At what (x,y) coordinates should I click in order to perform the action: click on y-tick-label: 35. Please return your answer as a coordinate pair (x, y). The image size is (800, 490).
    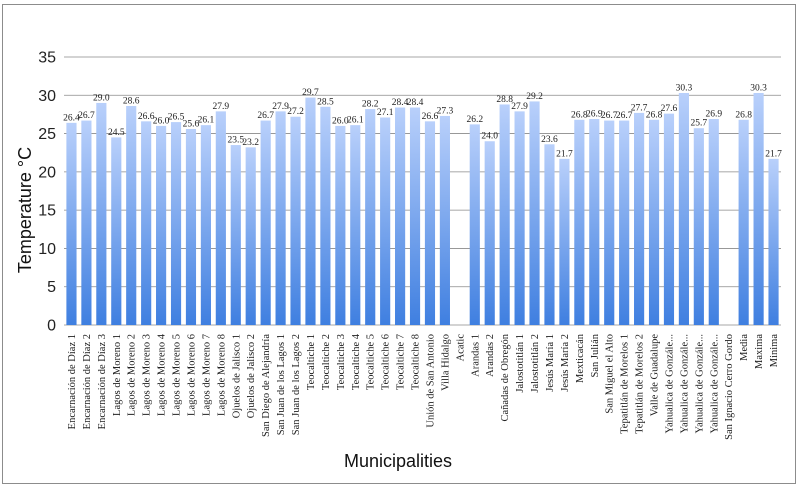
    Looking at the image, I should click on (47, 58).